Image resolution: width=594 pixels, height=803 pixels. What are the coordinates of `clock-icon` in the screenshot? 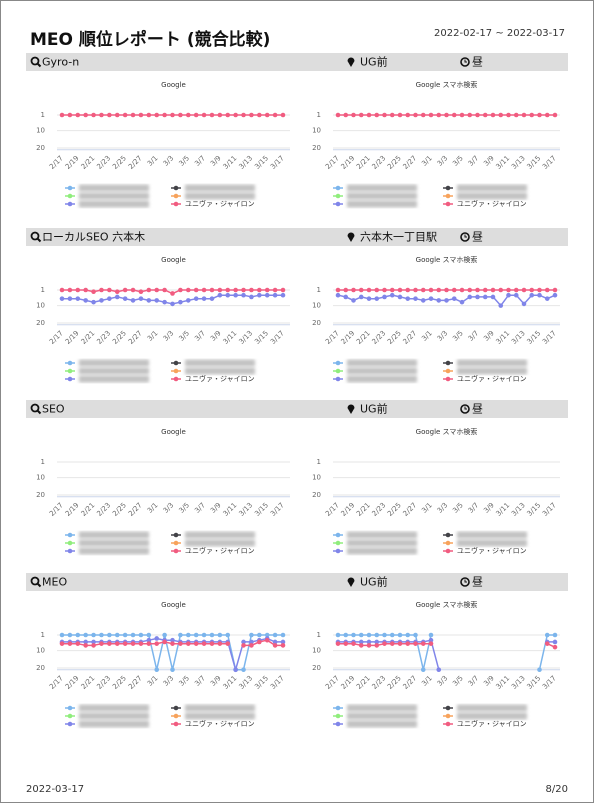 It's located at (465, 236).